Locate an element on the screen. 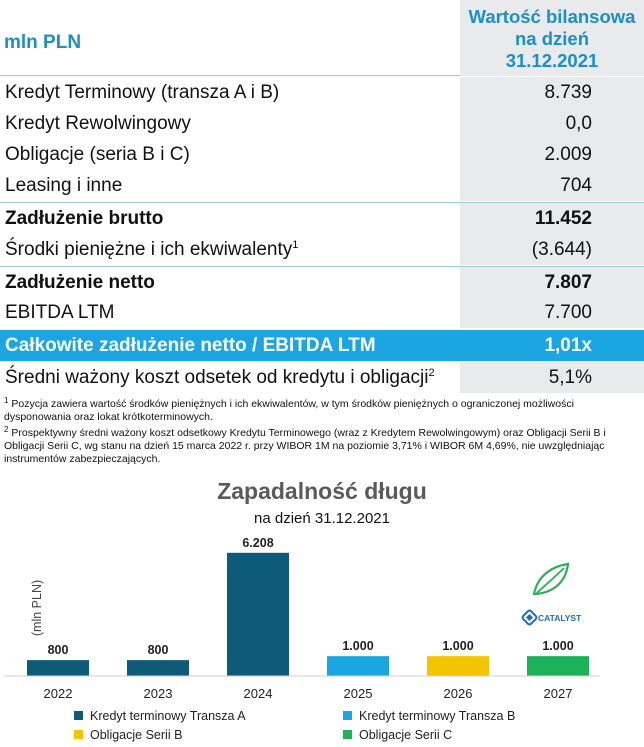 This screenshot has height=747, width=644. row-label: Leasing i inne is located at coordinates (64, 185).